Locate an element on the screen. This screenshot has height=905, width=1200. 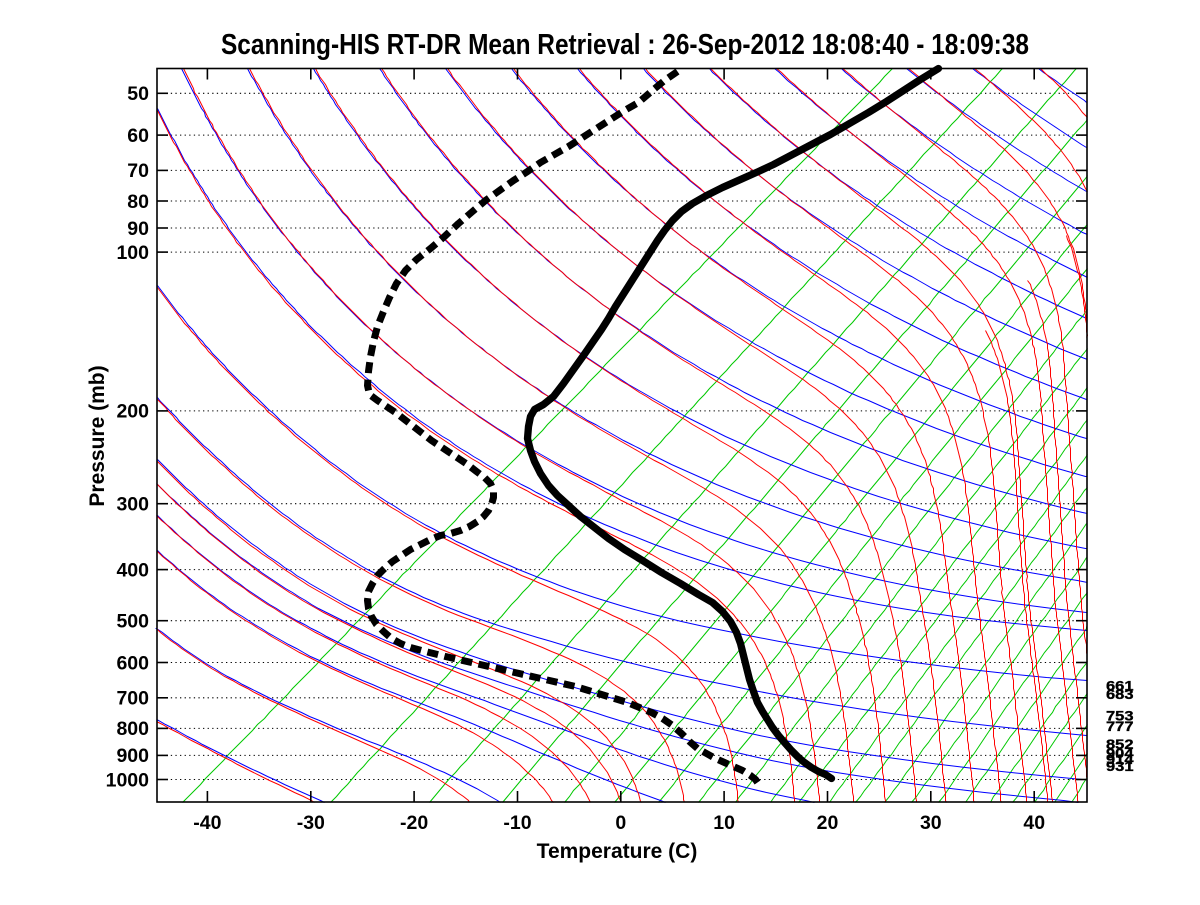
svg-text: 80 is located at coordinates (138, 202).